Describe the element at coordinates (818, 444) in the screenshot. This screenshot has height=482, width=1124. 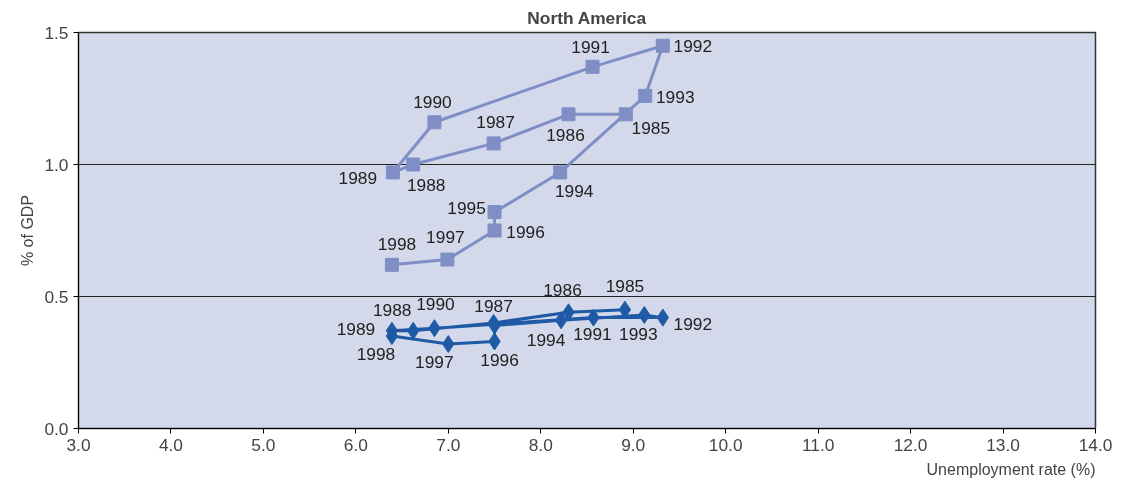
I see `x-tick-label: 11.0` at that location.